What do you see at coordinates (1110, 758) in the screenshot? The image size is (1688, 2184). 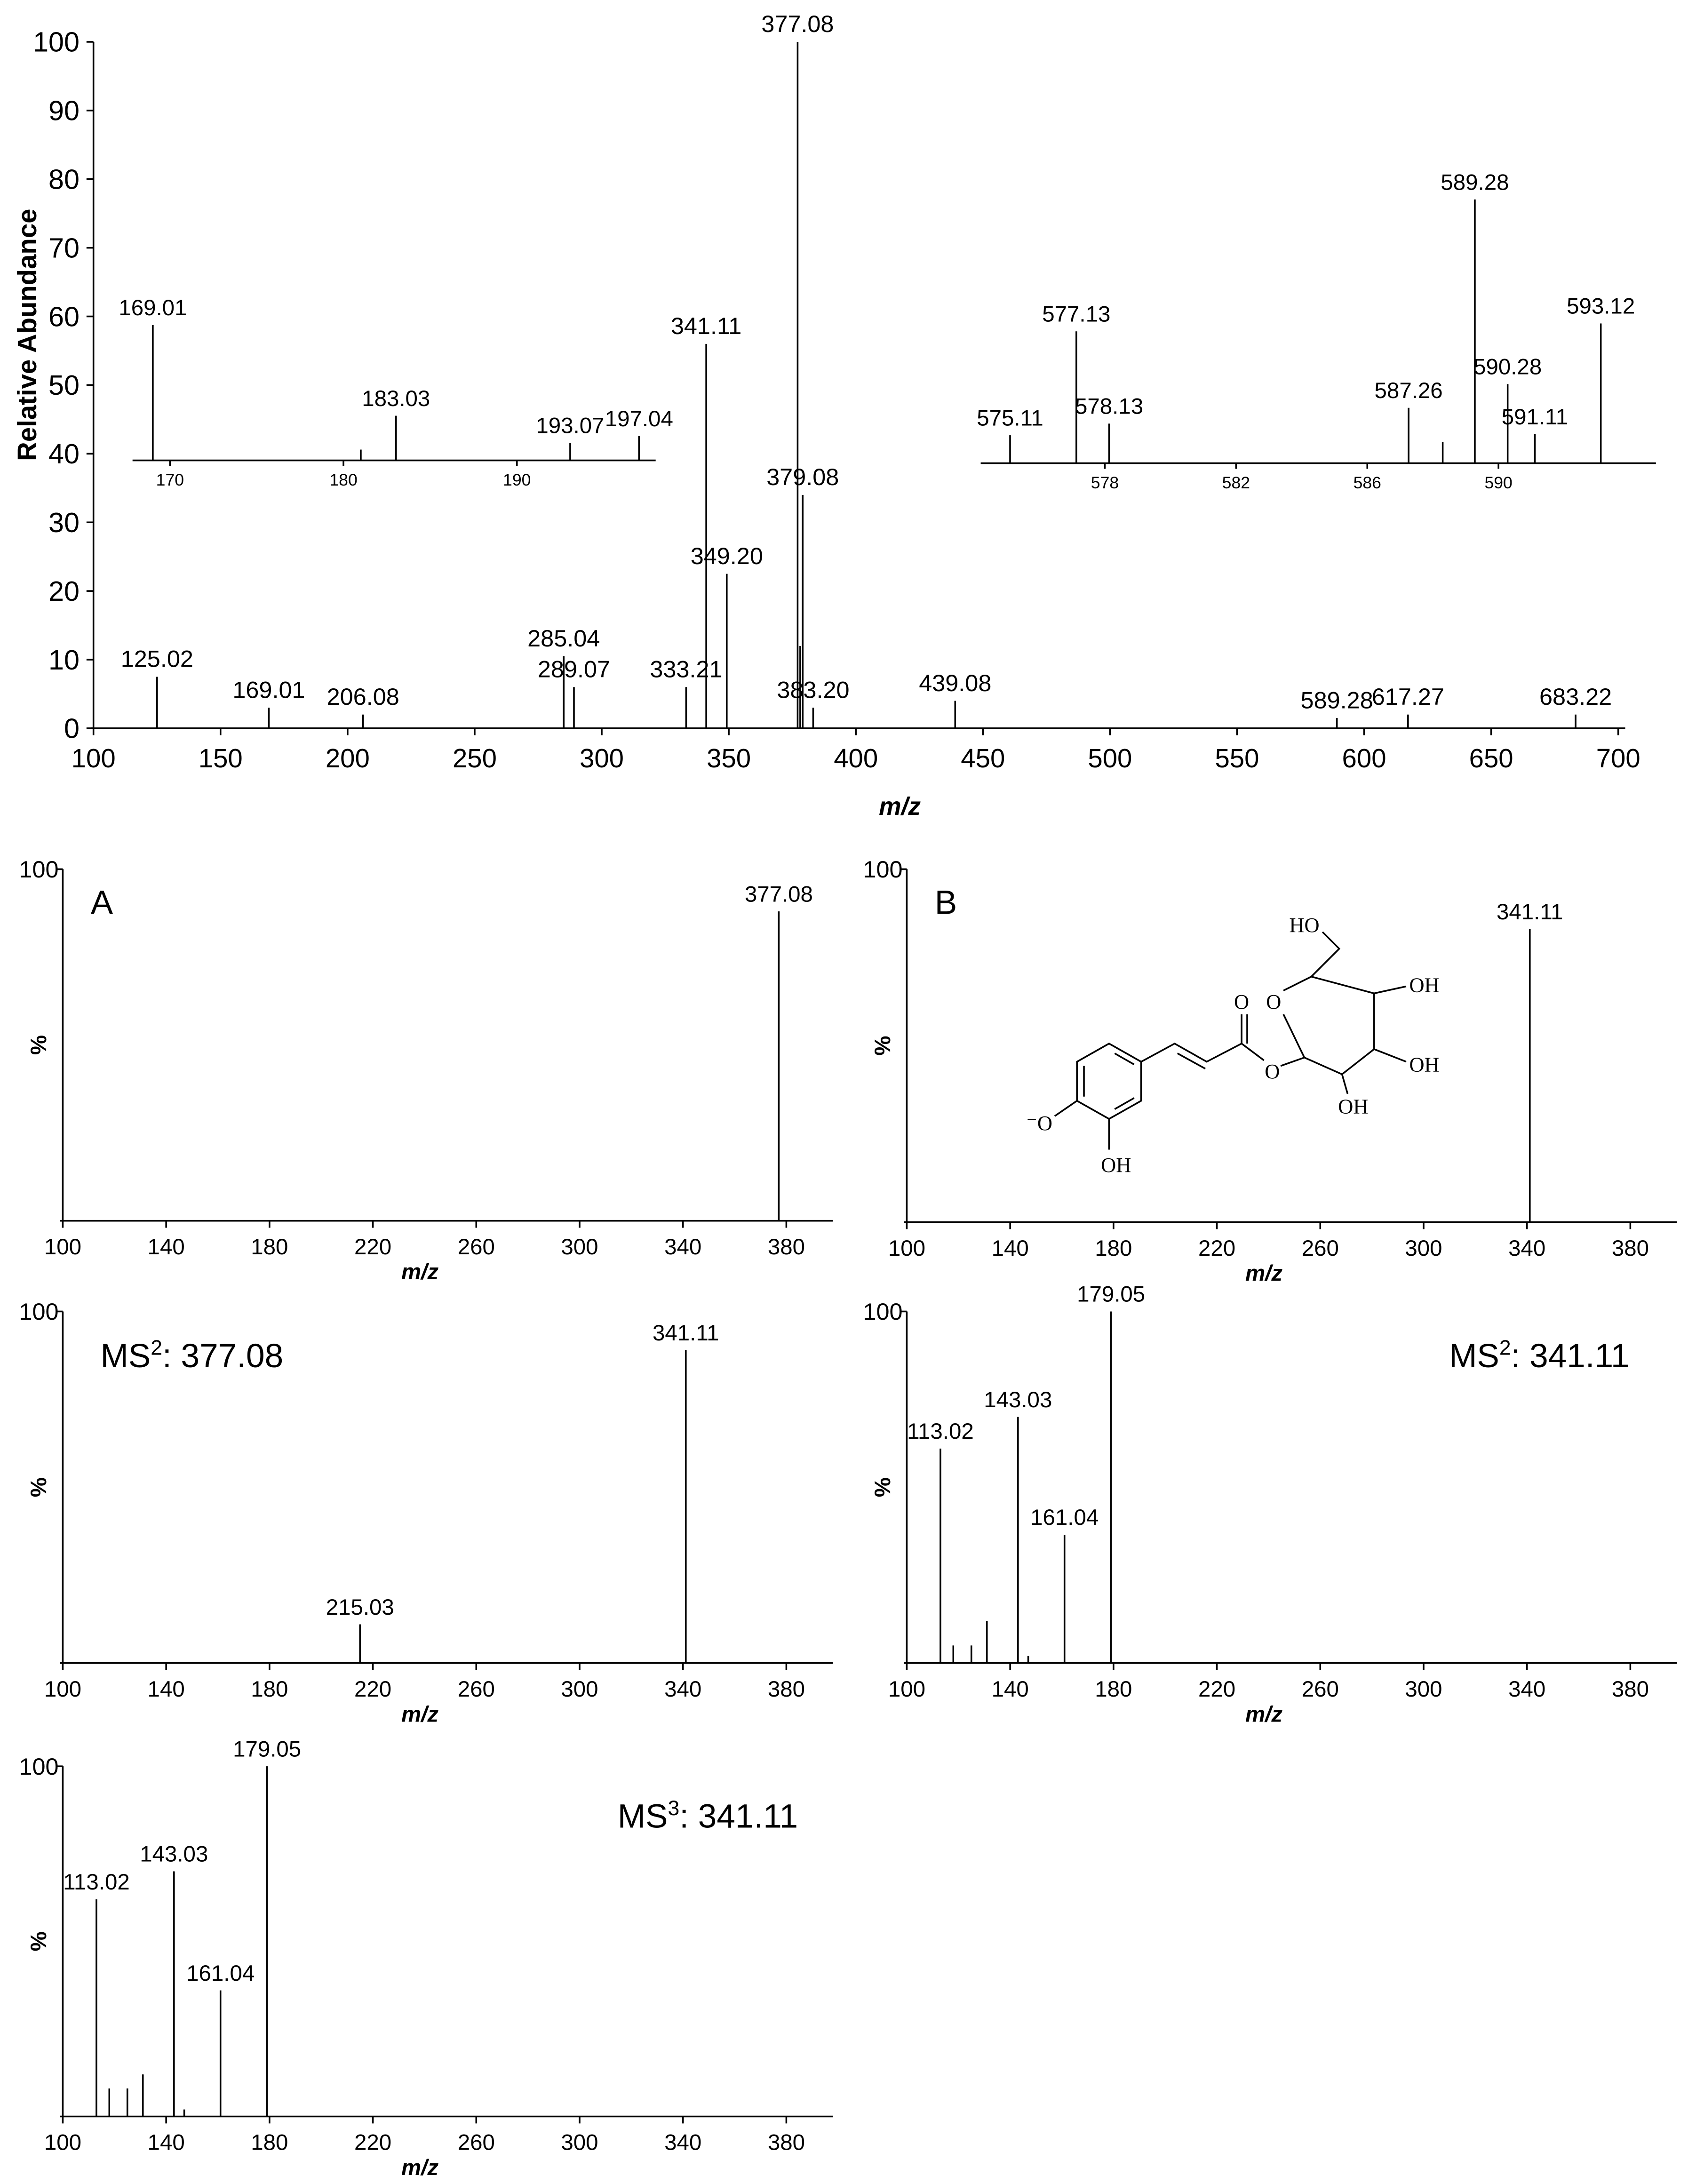 I see `x-tick-label: 500` at bounding box center [1110, 758].